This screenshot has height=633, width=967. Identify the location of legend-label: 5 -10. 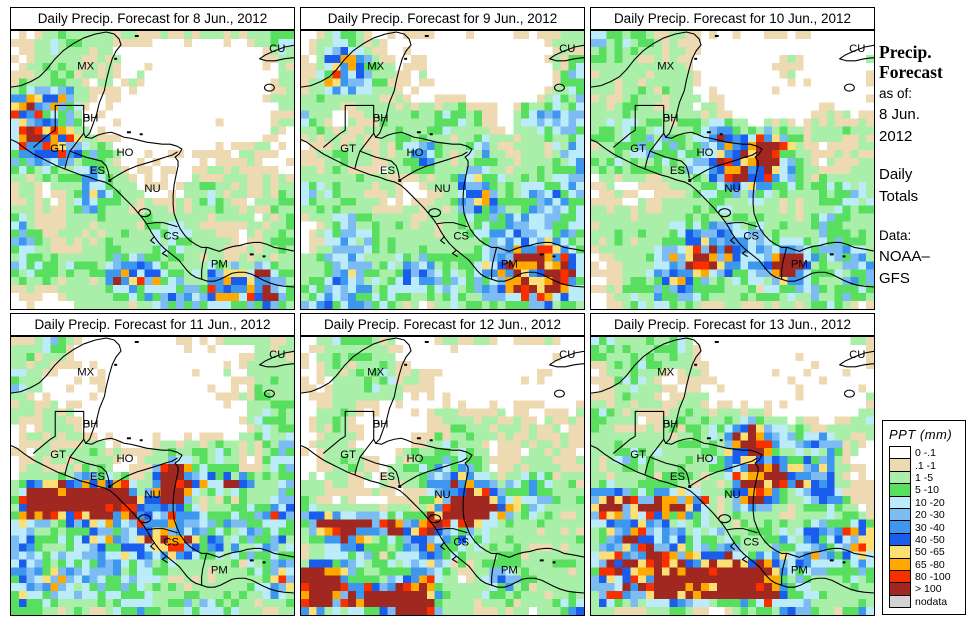
(927, 490).